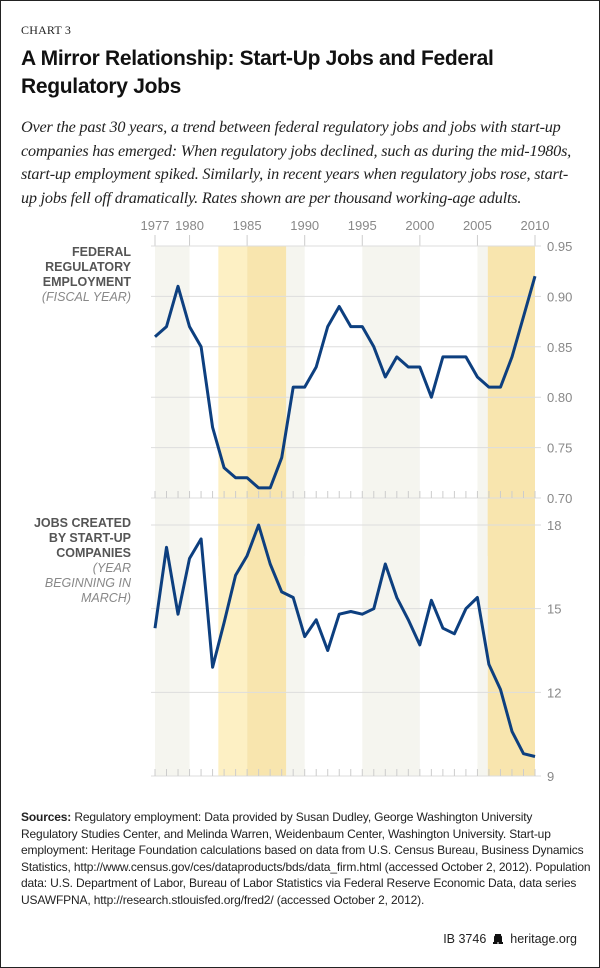 The height and width of the screenshot is (968, 600). I want to click on y-tick-label: 0.70, so click(559, 498).